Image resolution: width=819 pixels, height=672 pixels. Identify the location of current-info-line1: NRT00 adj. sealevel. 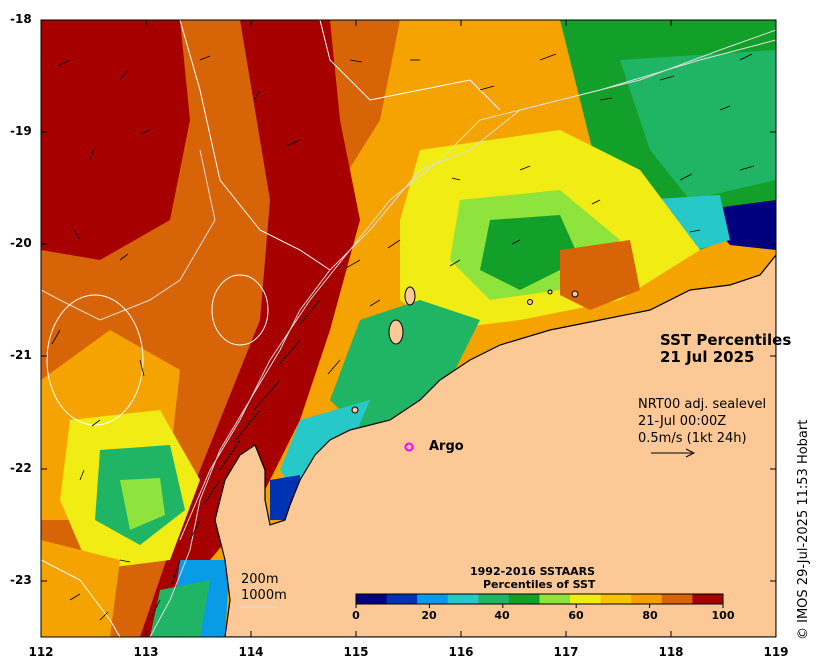
(702, 404).